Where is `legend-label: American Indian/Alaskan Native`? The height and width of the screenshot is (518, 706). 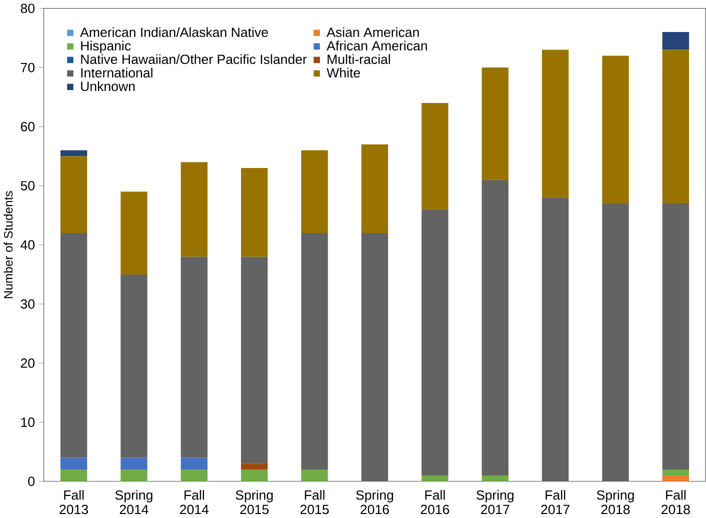
legend-label: American Indian/Alaskan Native is located at coordinates (174, 32).